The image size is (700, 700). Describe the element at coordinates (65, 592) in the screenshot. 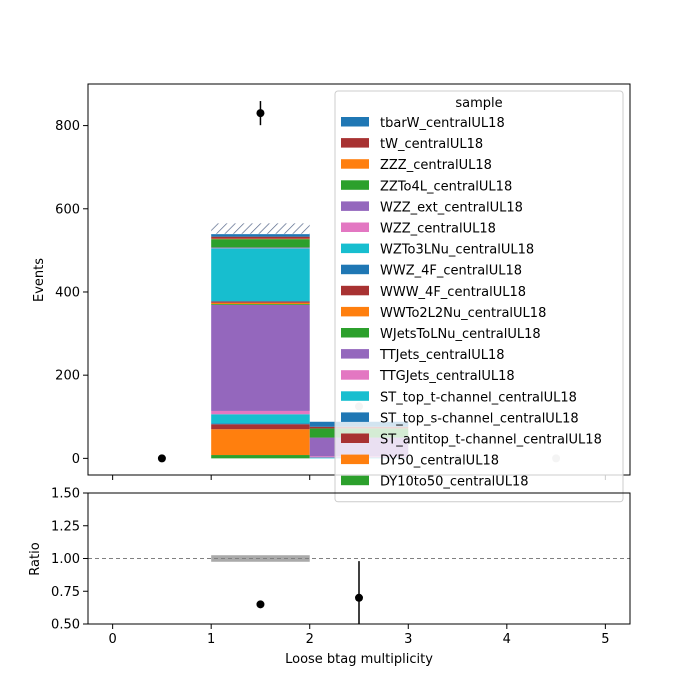

I see `ratio-y-tick-label-1: 0.75` at that location.